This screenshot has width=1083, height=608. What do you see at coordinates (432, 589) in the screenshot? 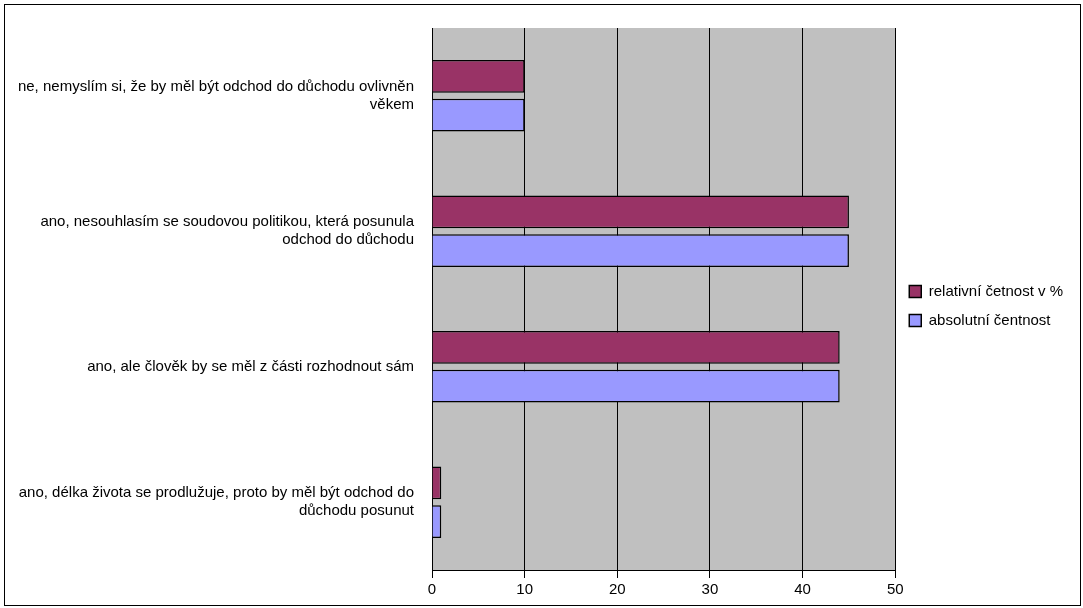
I see `x-tick-label: 0` at bounding box center [432, 589].